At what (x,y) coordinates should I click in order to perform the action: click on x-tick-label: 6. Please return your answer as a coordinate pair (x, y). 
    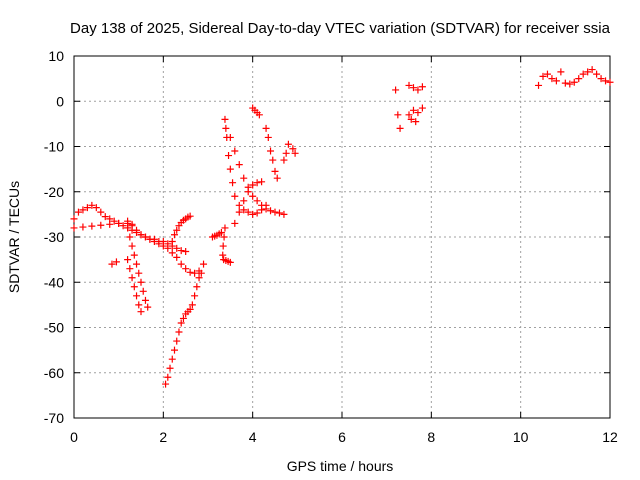
    Looking at the image, I should click on (342, 437).